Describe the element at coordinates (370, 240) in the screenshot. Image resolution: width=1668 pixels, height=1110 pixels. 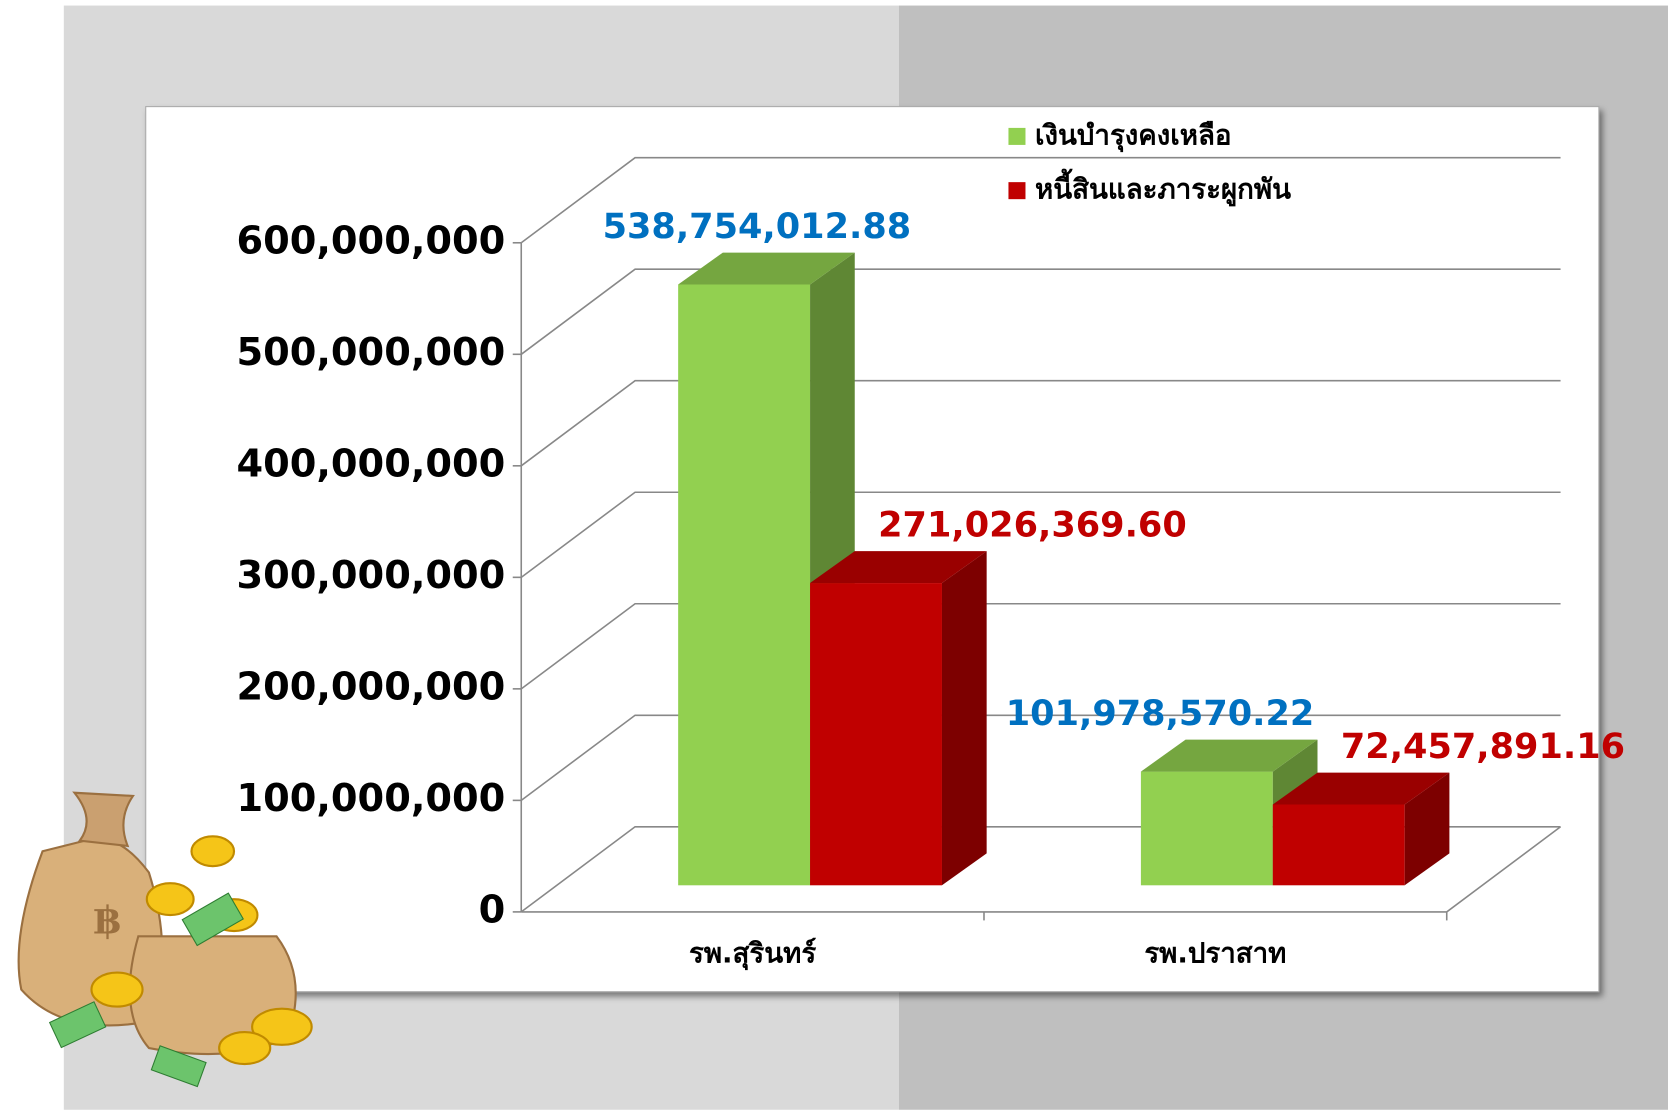
I see `y-tick-label: 600,000,000` at that location.